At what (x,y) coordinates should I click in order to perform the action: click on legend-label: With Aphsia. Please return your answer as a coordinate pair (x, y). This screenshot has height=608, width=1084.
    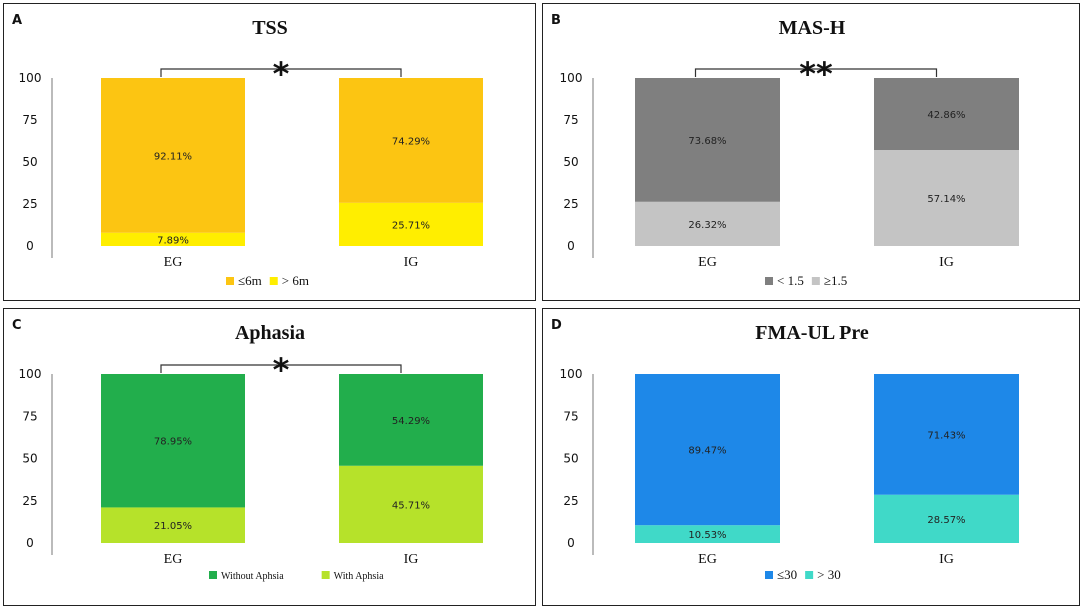
    Looking at the image, I should click on (359, 576).